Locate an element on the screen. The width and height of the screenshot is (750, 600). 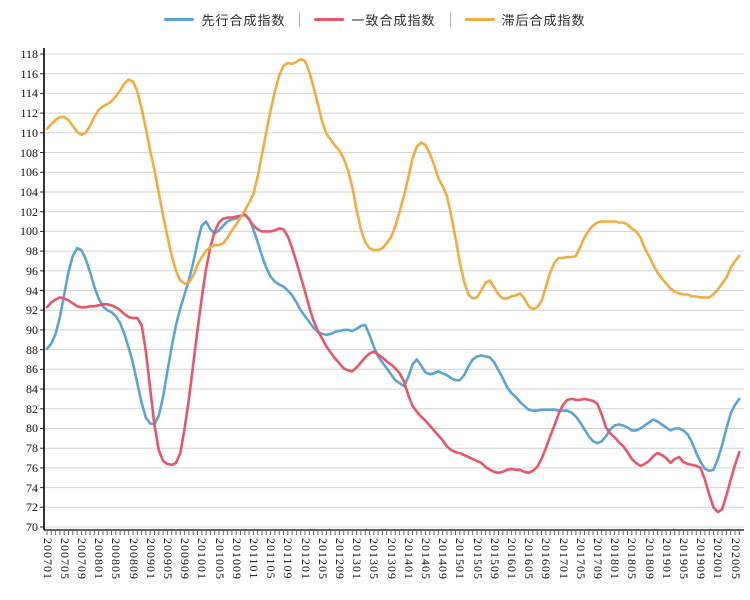
legend-label: 一致合成指数 is located at coordinates (393, 20).